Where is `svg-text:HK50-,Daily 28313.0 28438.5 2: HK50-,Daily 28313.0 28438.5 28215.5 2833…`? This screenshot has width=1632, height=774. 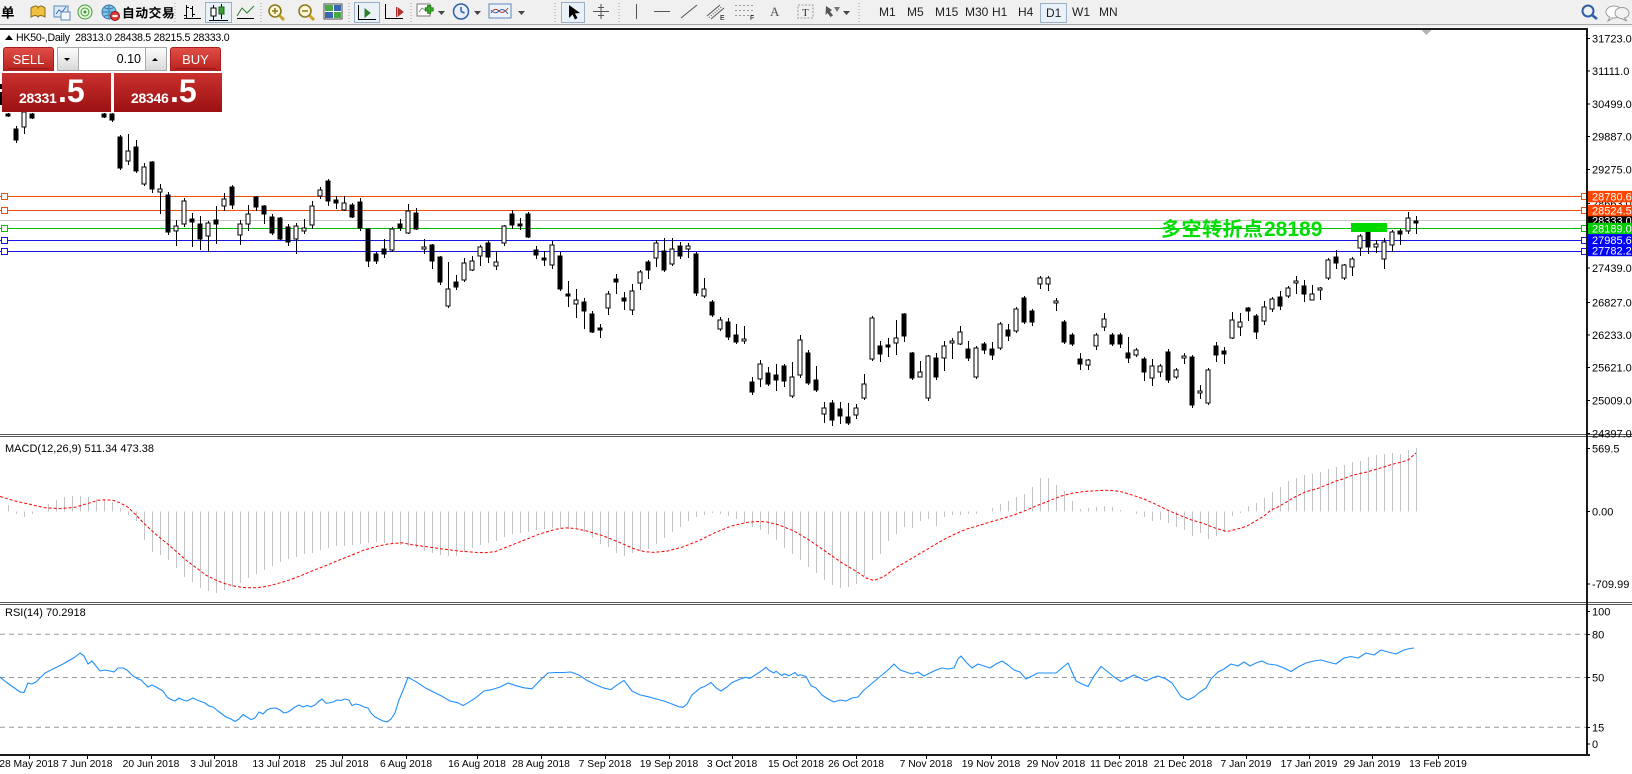 svg-text:HK50-,Daily 28313.0 28438.5 2: HK50-,Daily 28313.0 28438.5 28215.5 2833… is located at coordinates (123, 38).